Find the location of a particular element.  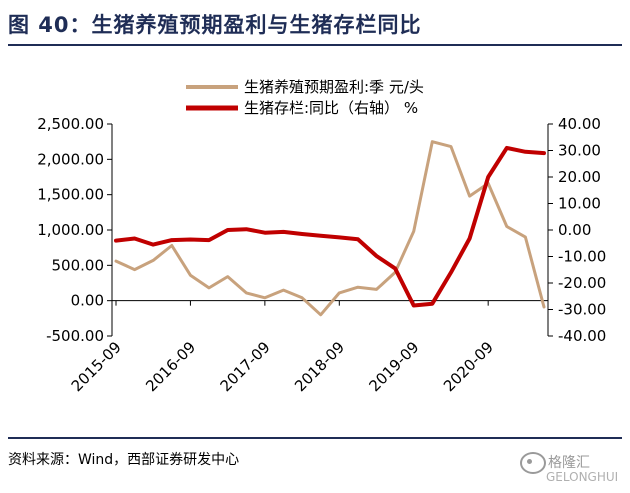

left-axis-tick-label: 1,500.00 is located at coordinates (70, 195).